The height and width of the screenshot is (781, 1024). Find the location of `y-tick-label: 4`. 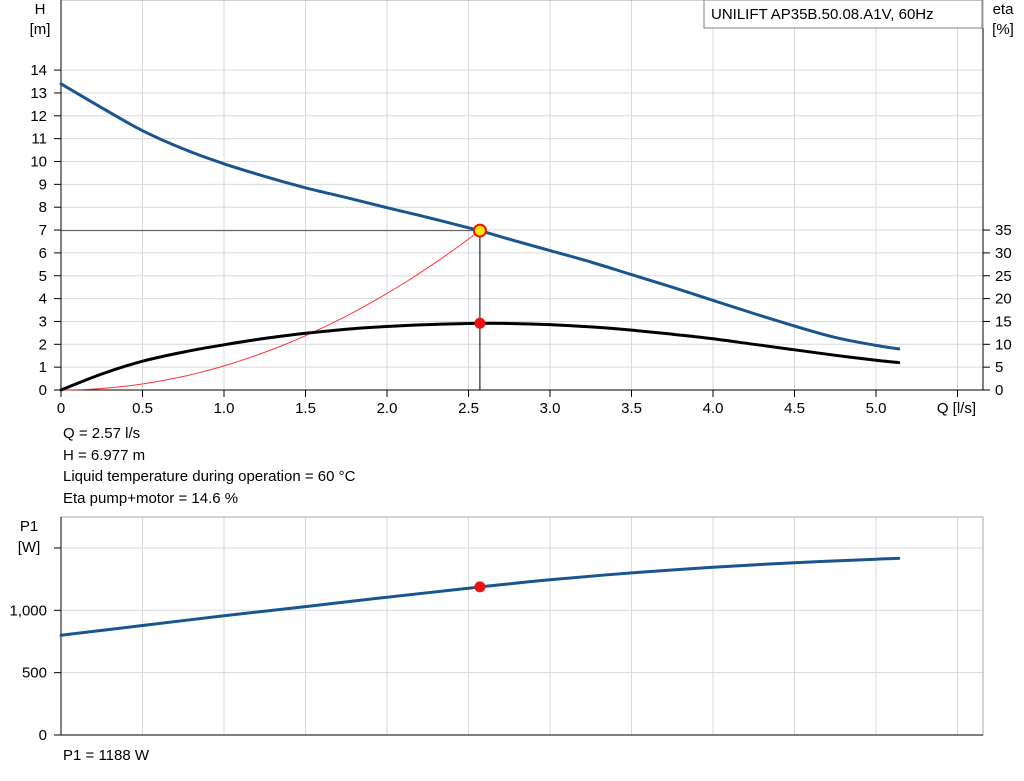

y-tick-label: 4 is located at coordinates (43, 299).